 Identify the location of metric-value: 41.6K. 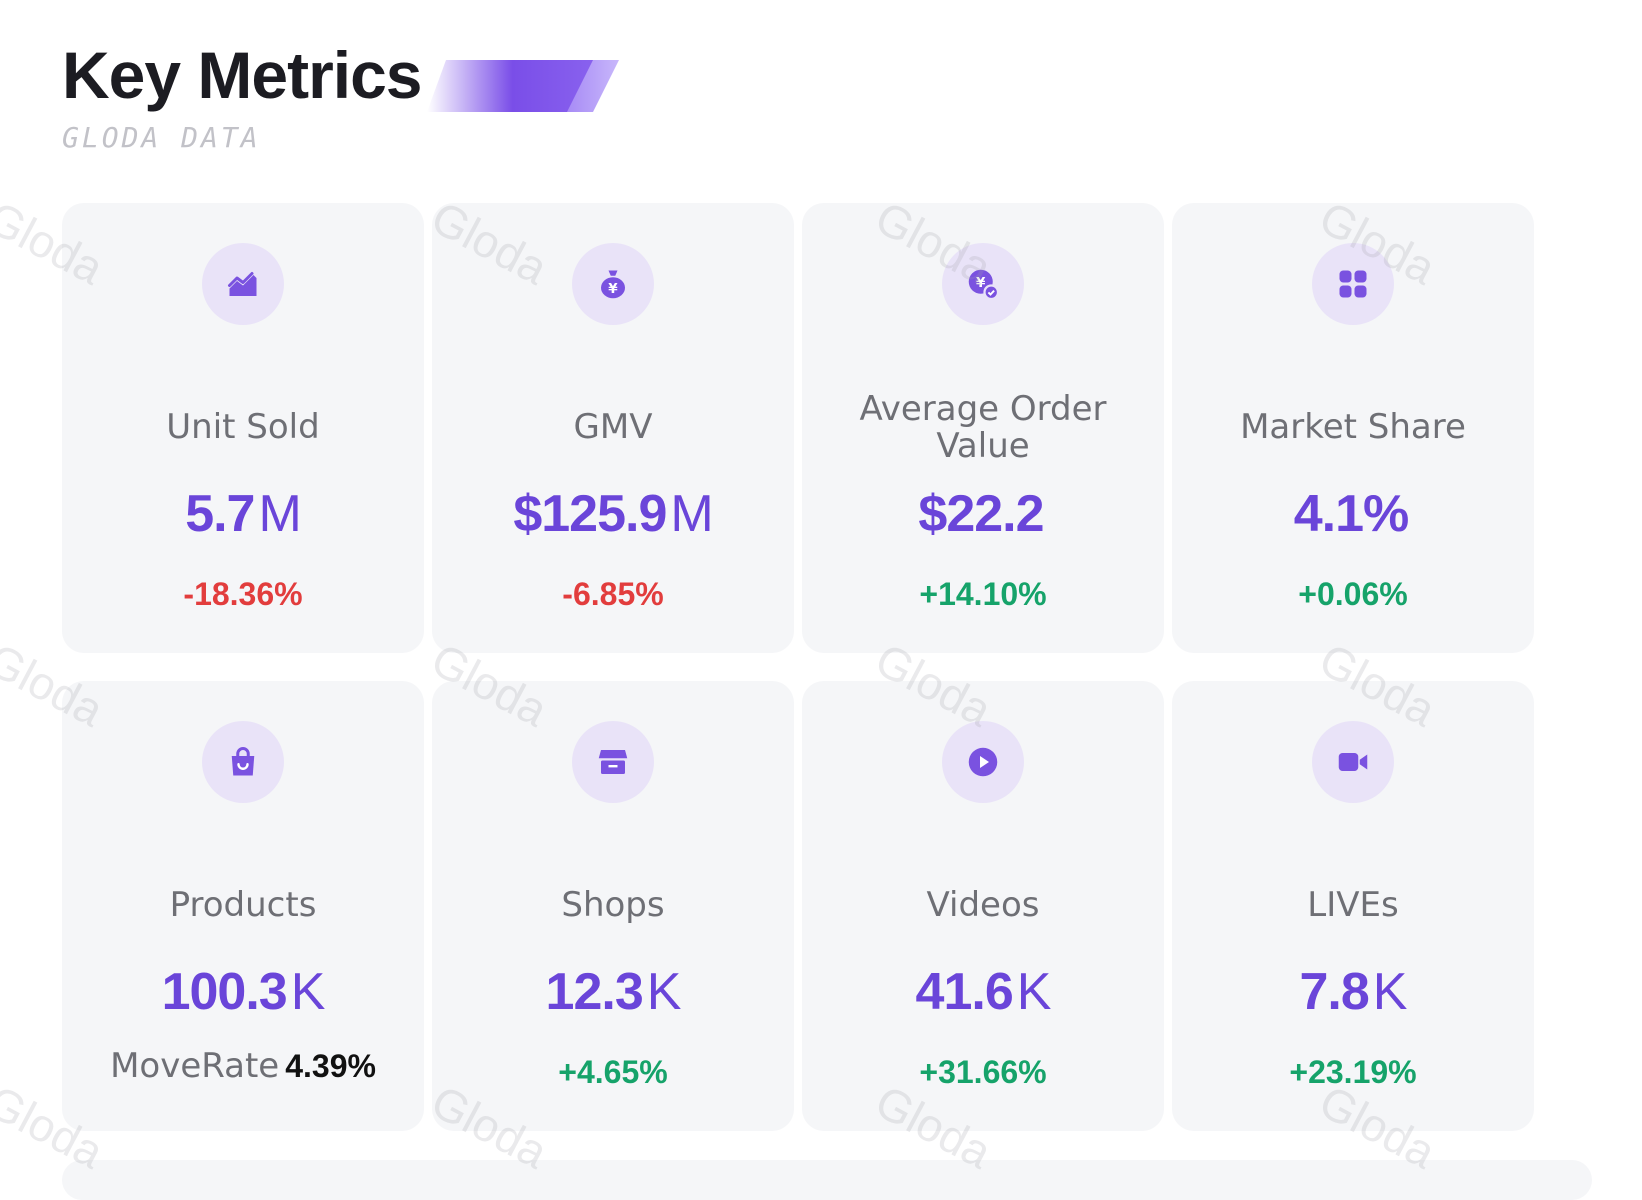
(983, 992).